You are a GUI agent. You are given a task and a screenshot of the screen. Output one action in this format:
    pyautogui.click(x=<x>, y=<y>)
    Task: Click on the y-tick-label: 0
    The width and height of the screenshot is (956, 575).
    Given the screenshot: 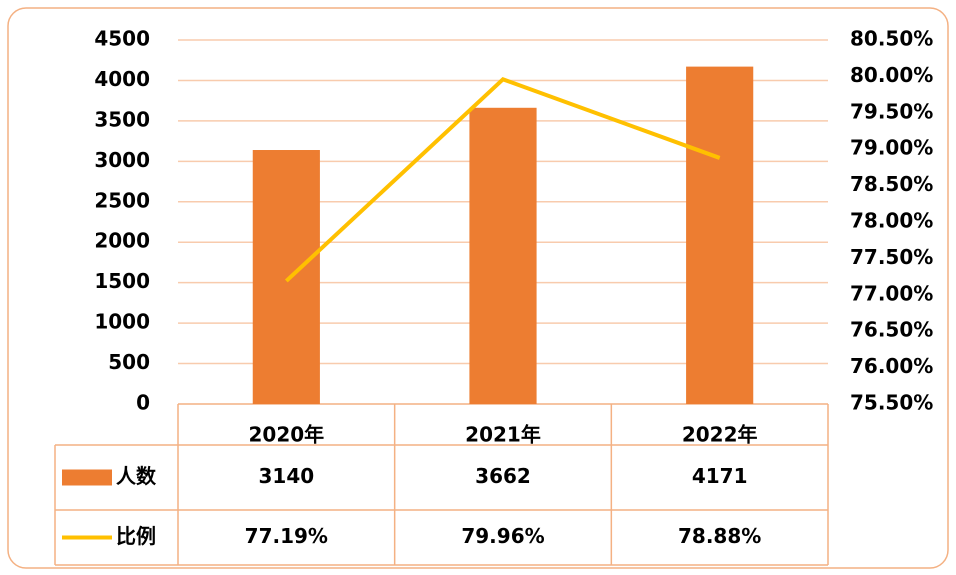 What is the action you would take?
    pyautogui.click(x=143, y=403)
    